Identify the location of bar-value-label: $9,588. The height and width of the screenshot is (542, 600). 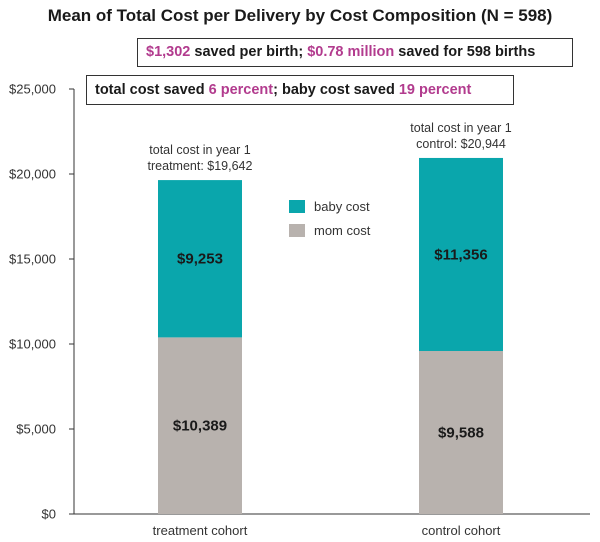
(461, 433).